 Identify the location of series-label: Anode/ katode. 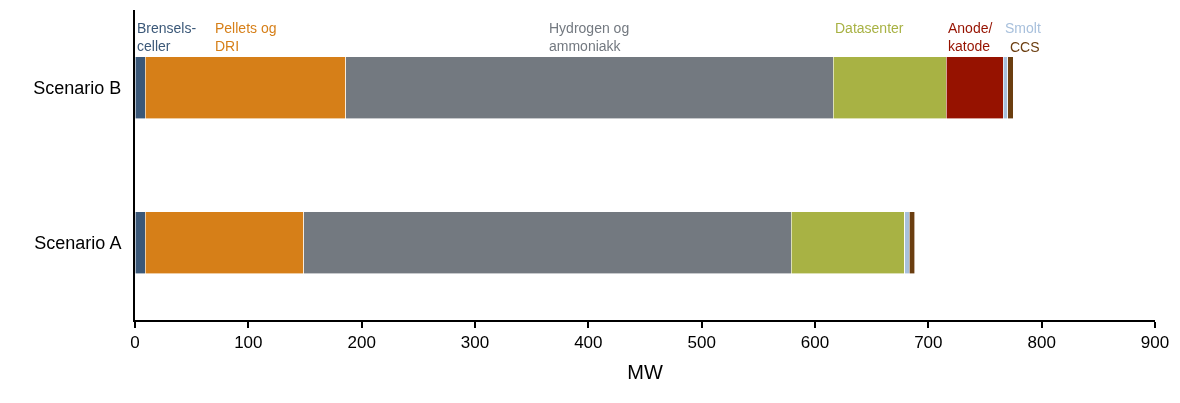
(970, 37).